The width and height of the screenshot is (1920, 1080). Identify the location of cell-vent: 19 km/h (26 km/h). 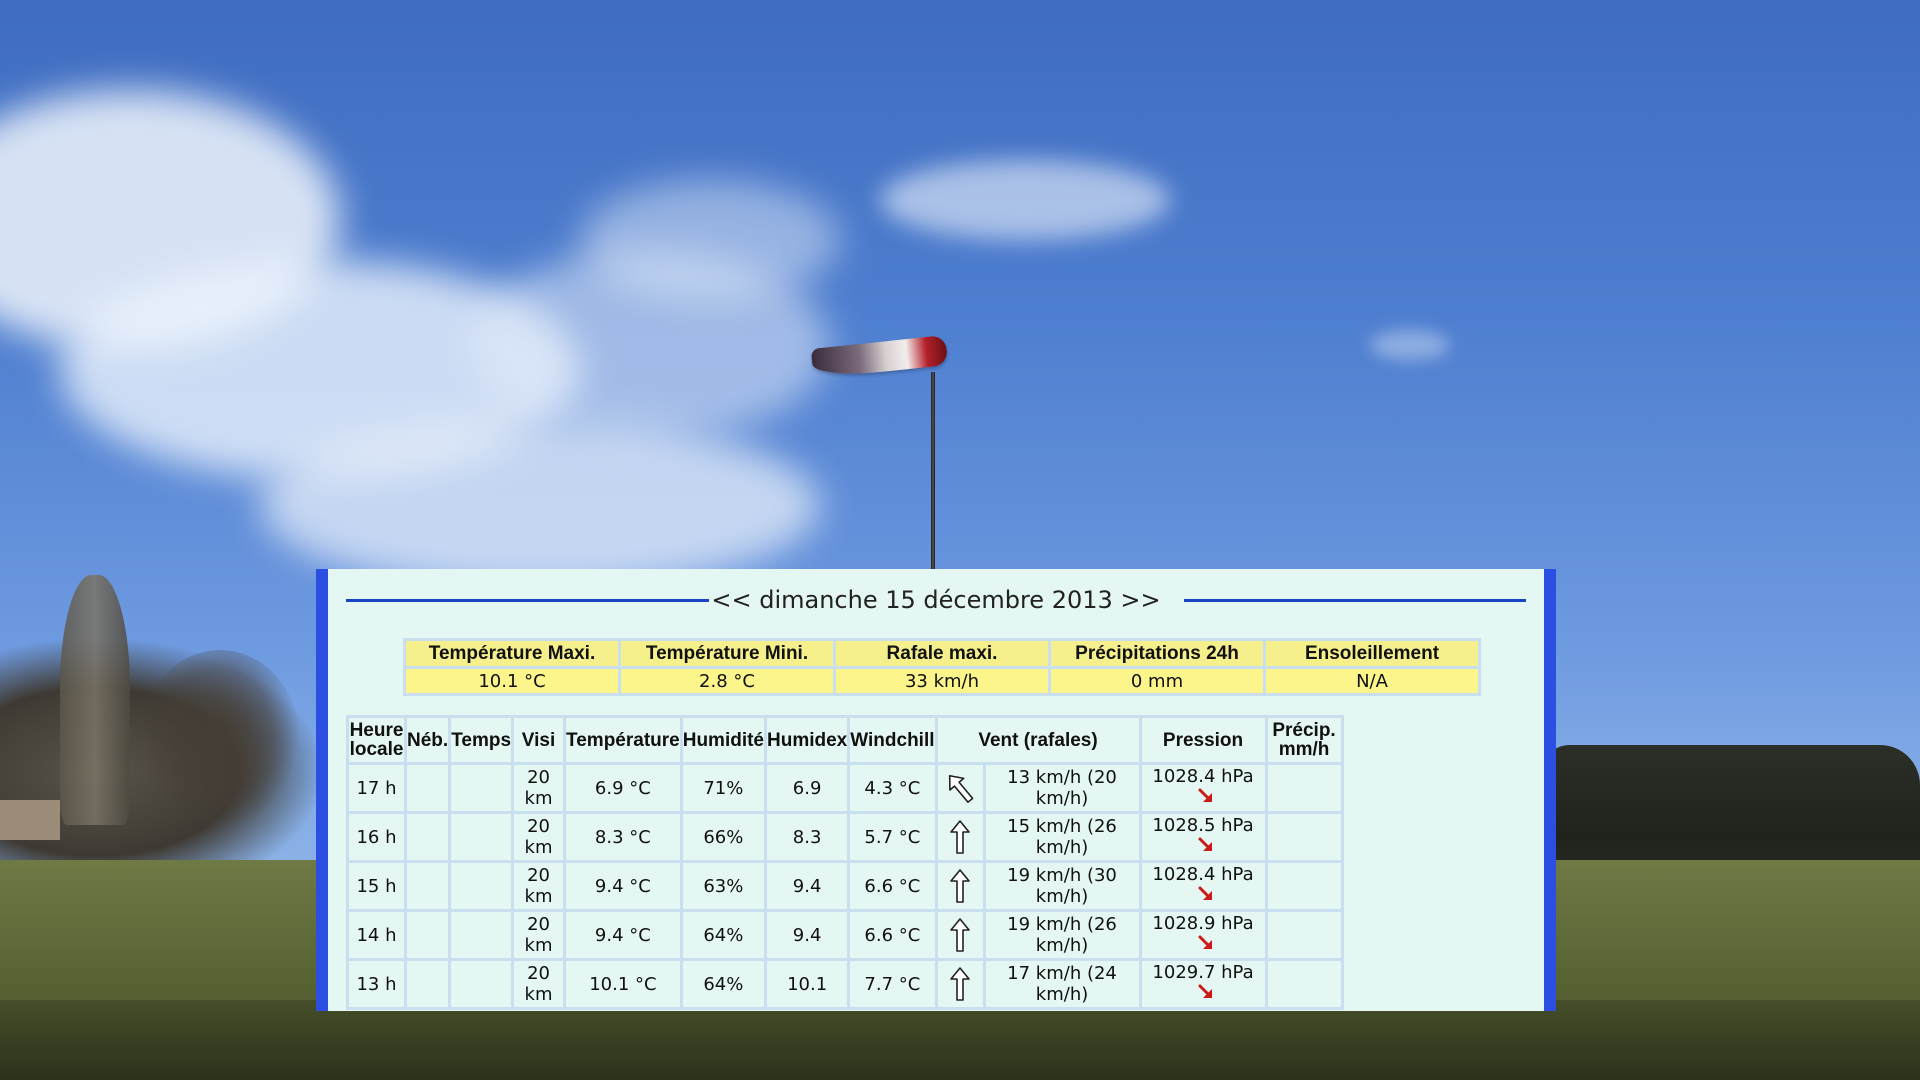
(1062, 935).